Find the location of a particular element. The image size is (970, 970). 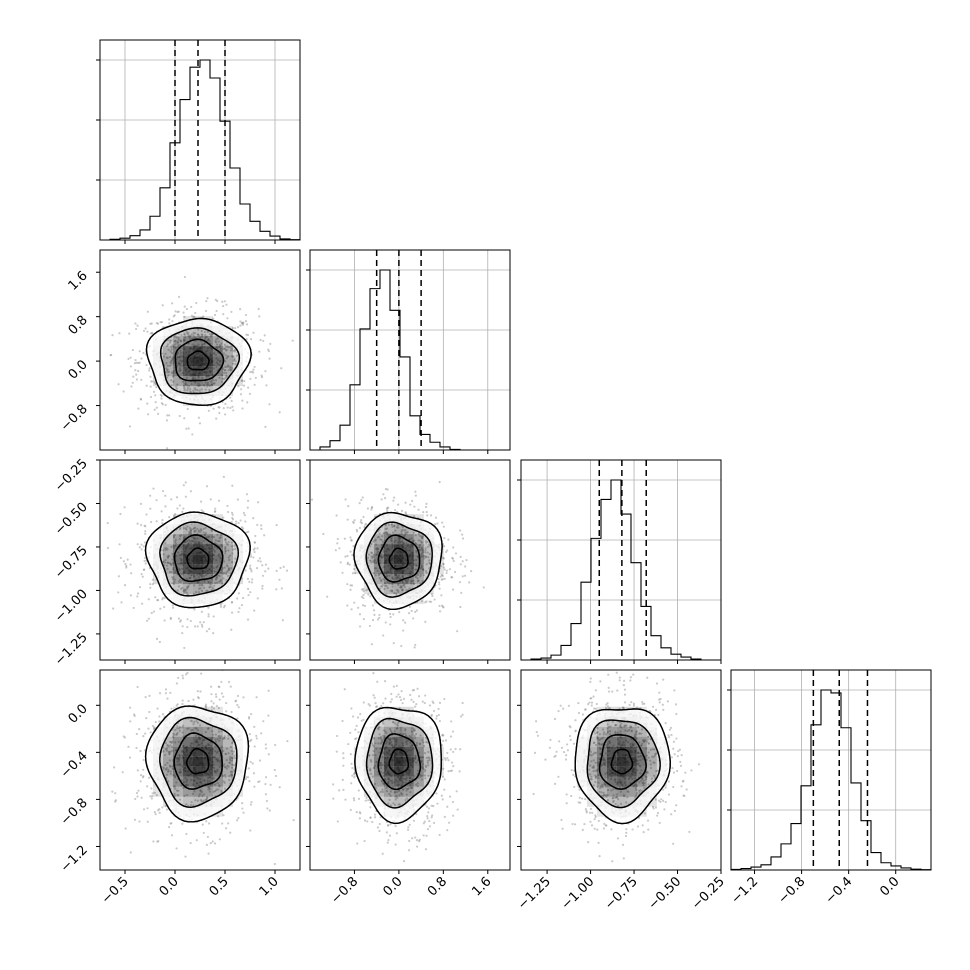

panel-1-0: −0.80.00.81.6 is located at coordinates (179, 351).